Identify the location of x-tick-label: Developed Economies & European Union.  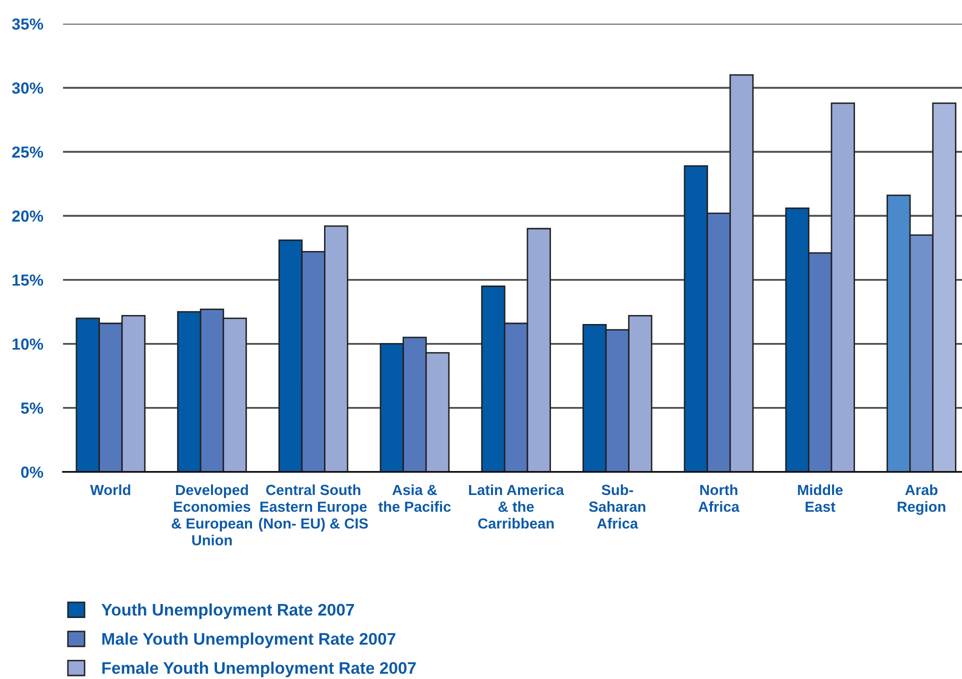
(212, 515).